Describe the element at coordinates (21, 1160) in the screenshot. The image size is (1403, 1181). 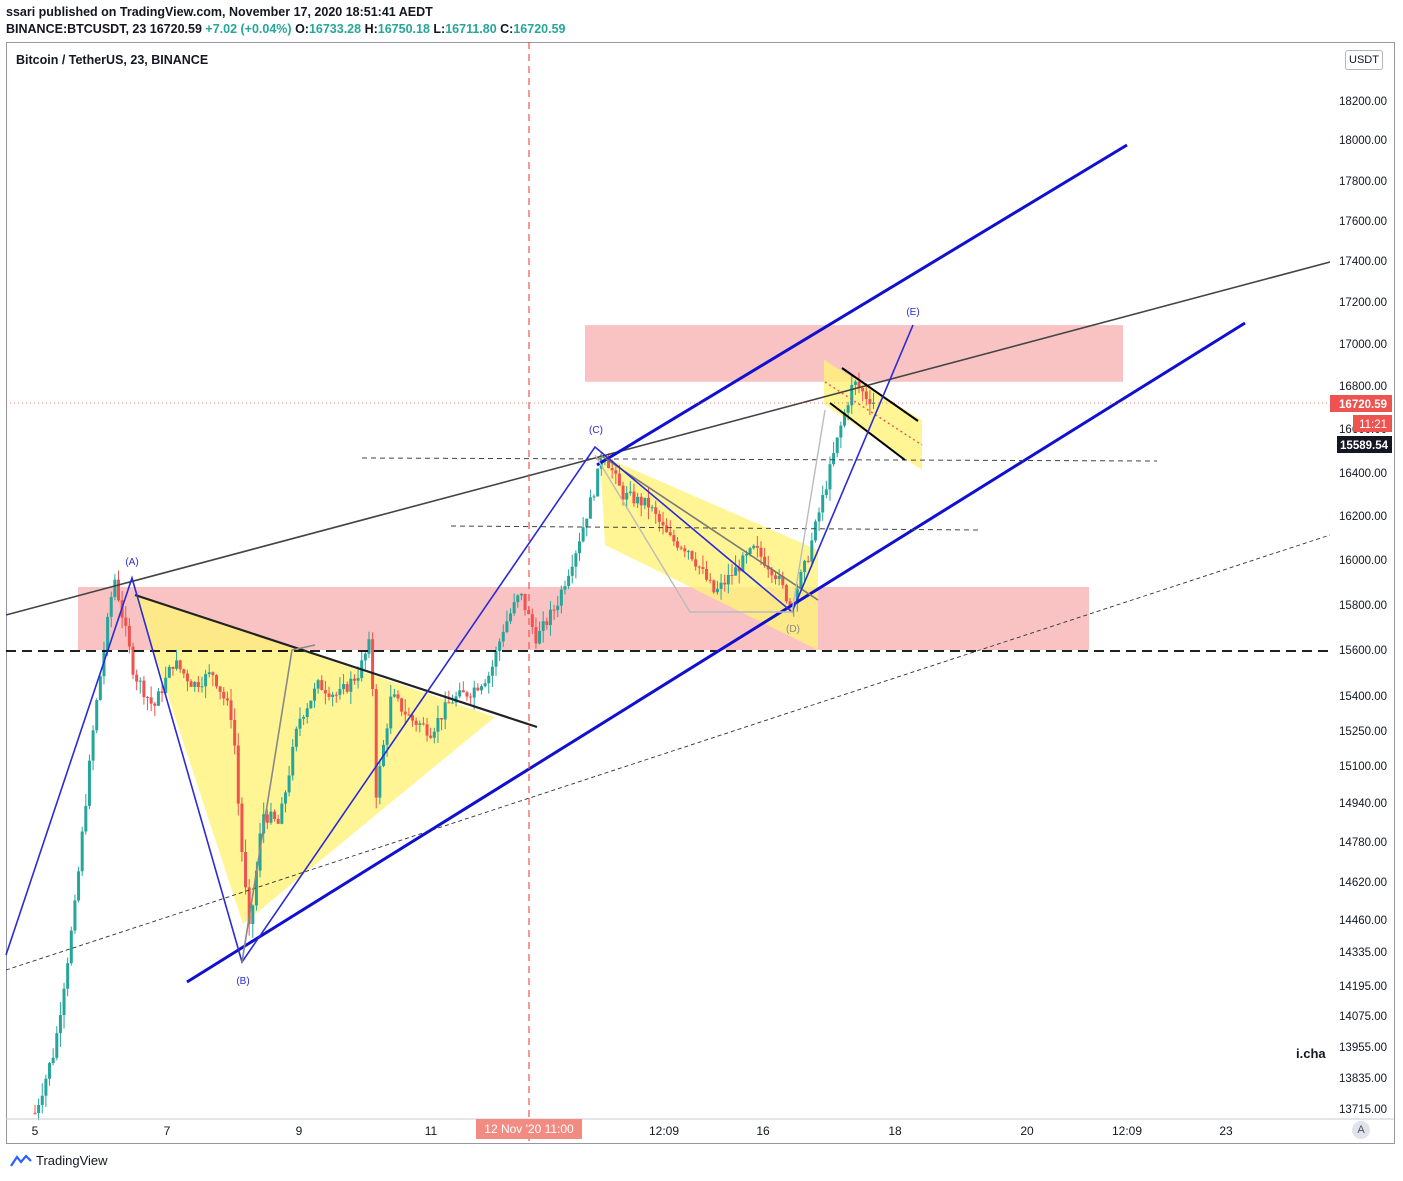
I see `tradingview-logo-icon` at that location.